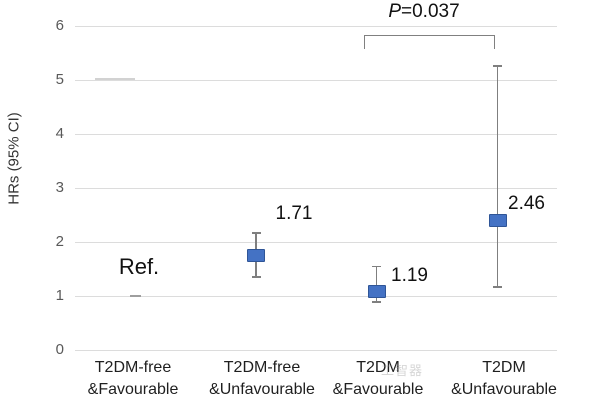 This screenshot has width=600, height=406. I want to click on watermark: 工智器, so click(402, 370).